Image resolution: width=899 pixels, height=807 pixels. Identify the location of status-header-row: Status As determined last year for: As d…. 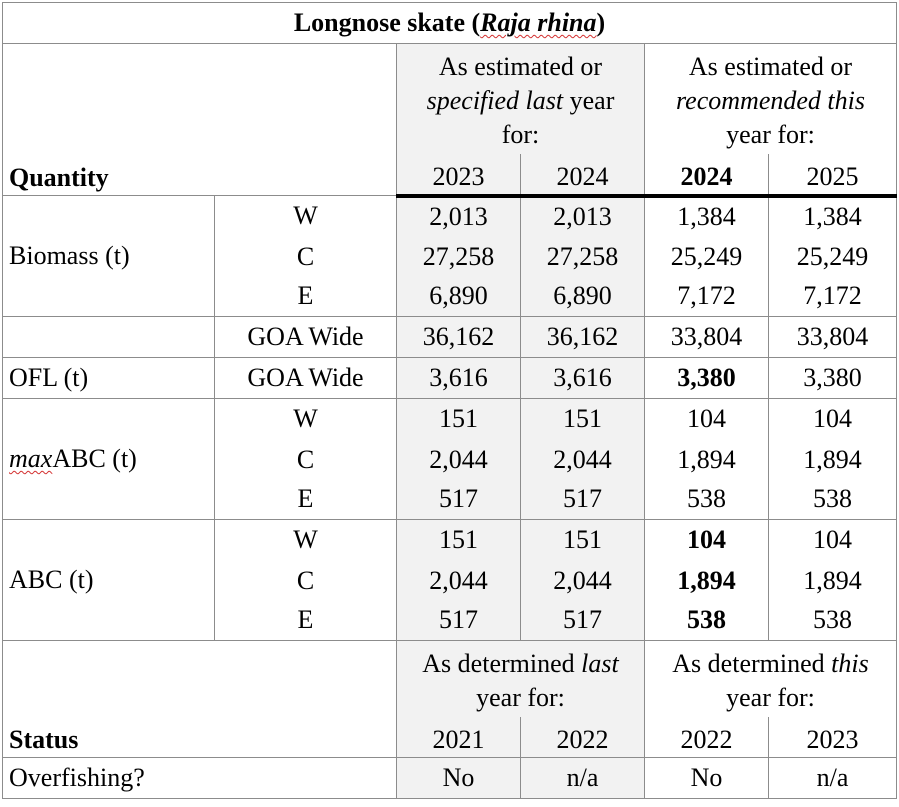
(449, 698).